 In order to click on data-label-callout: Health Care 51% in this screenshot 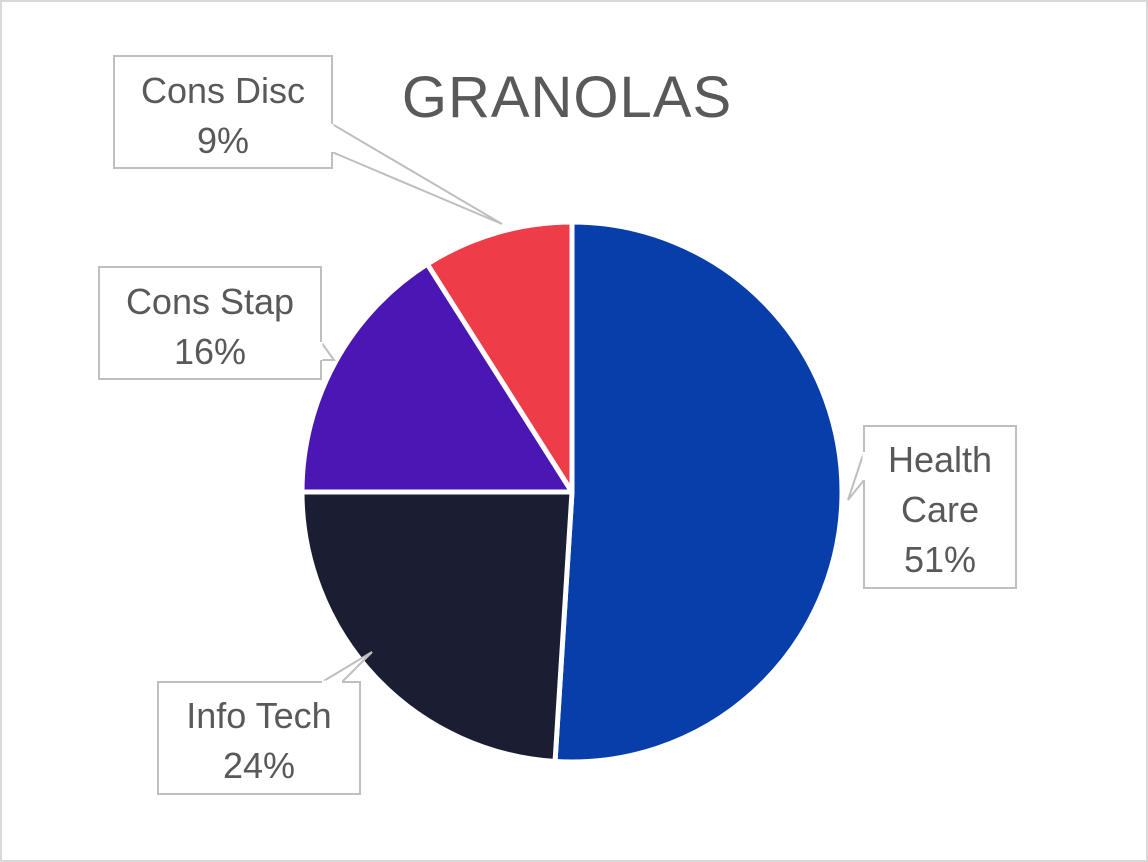, I will do `click(932, 507)`.